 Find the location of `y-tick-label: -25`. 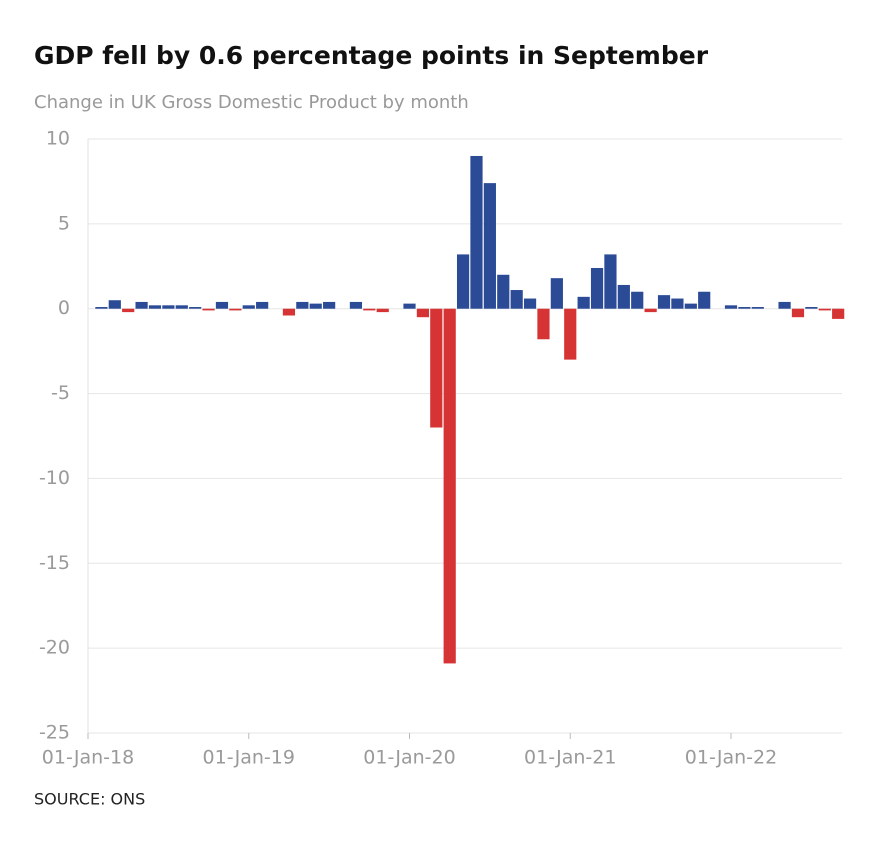

y-tick-label: -25 is located at coordinates (54, 733).